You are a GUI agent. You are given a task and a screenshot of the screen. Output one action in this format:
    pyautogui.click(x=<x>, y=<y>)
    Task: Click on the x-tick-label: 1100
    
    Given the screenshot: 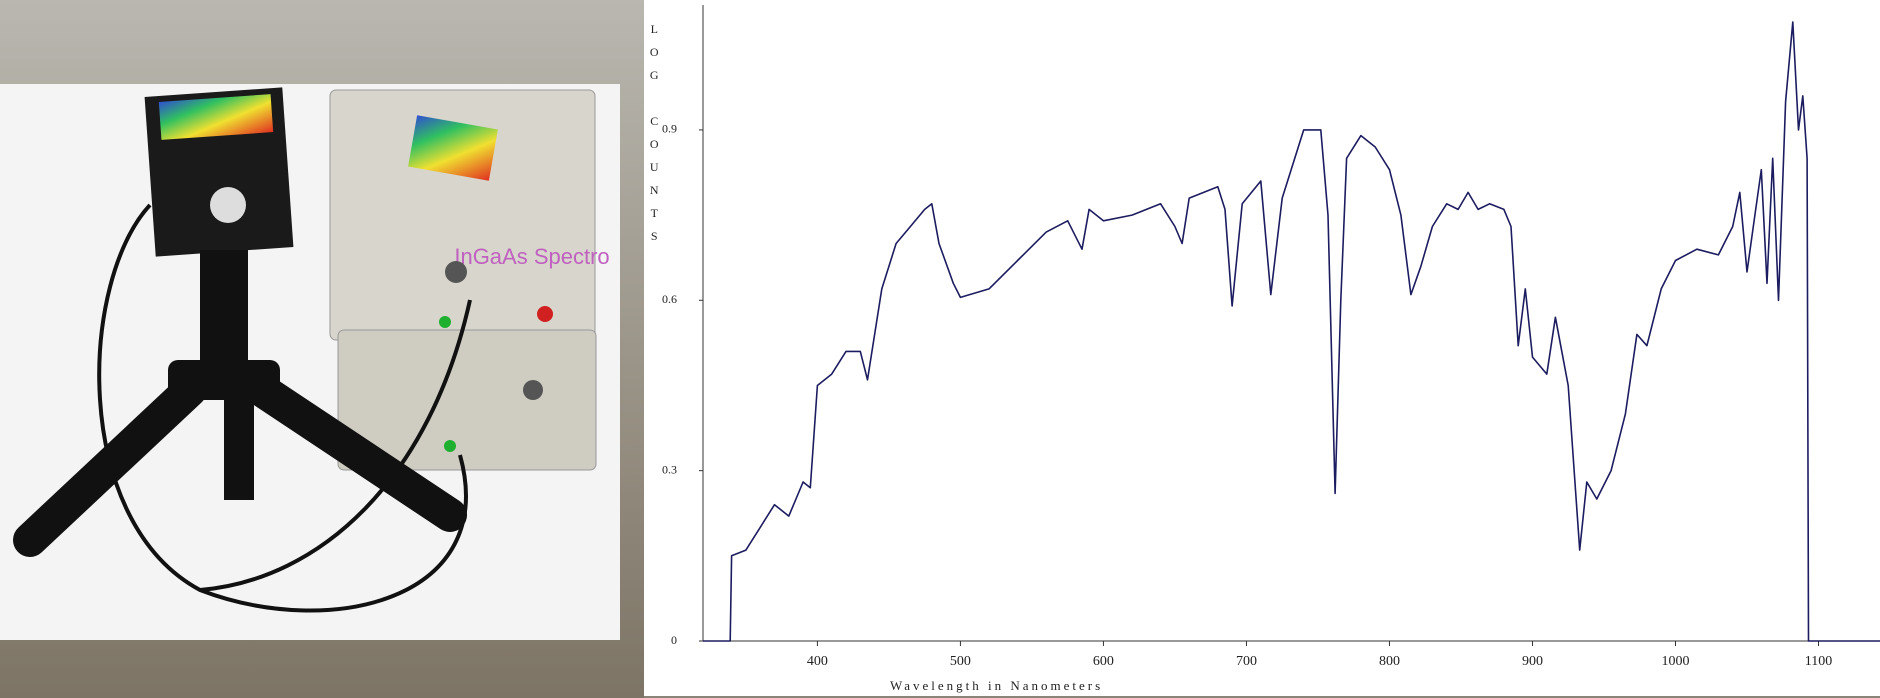 What is the action you would take?
    pyautogui.click(x=1818, y=661)
    